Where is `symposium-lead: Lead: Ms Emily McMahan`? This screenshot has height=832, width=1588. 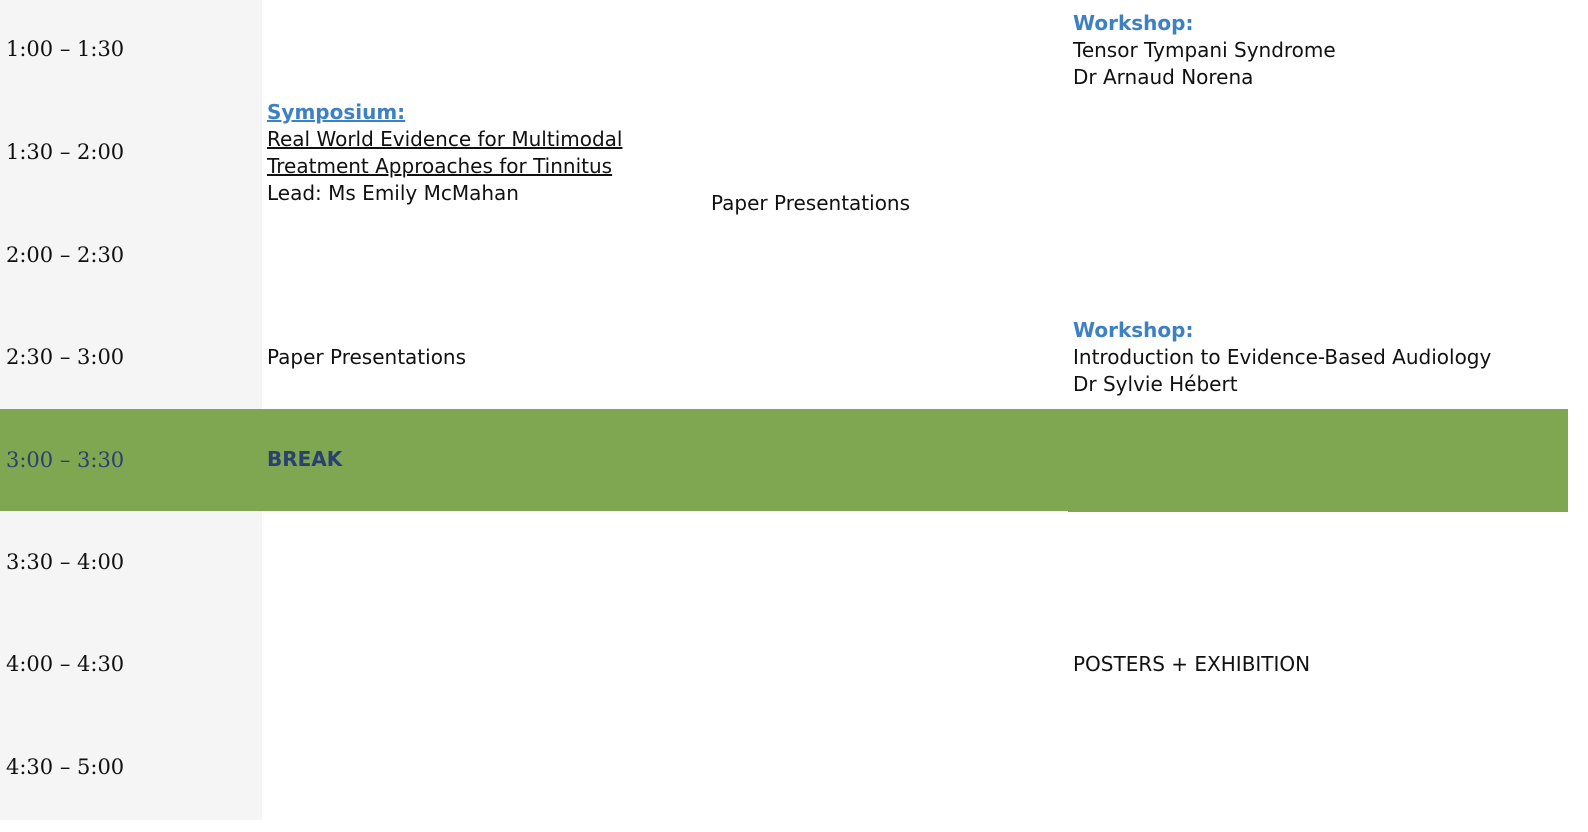
symposium-lead: Lead: Ms Emily McMahan is located at coordinates (393, 193).